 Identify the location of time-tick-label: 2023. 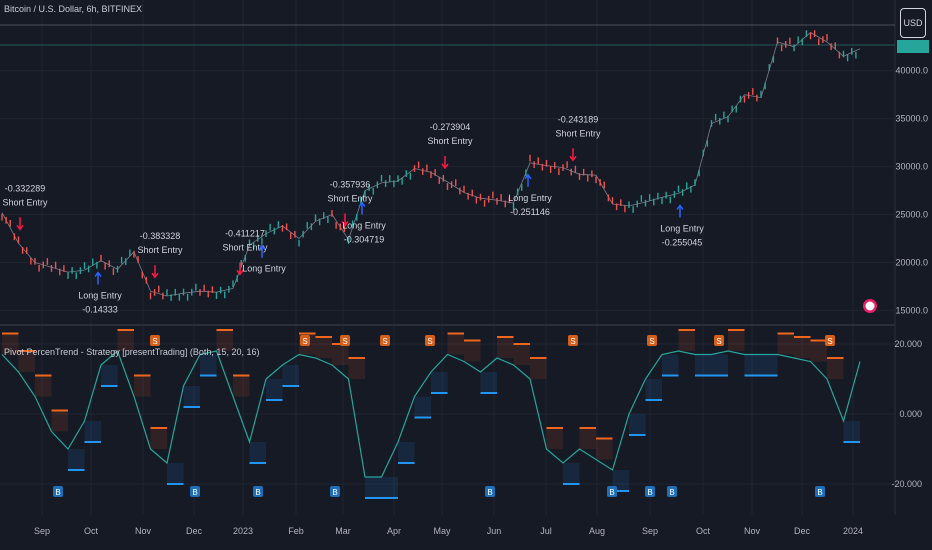
(243, 531).